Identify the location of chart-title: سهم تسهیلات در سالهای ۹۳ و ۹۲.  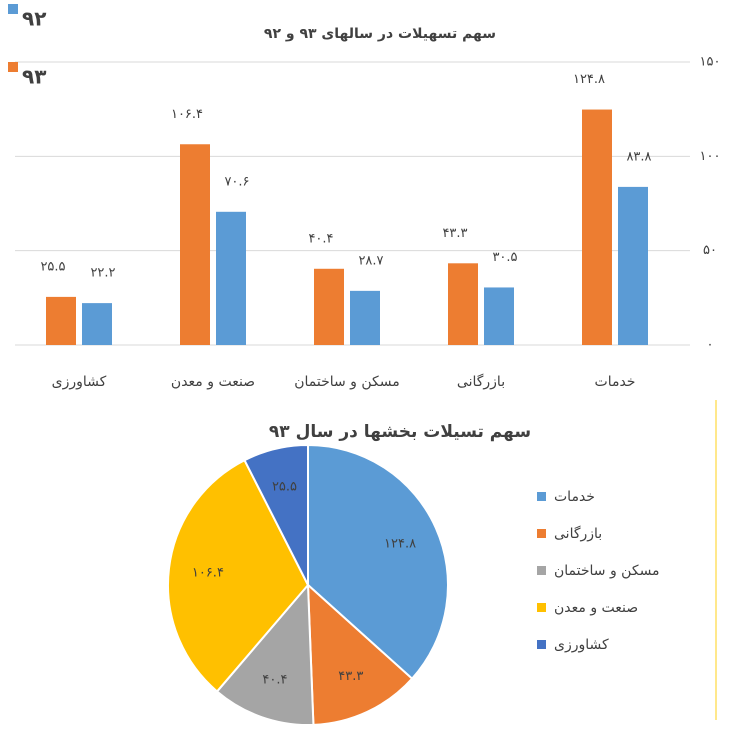
(380, 34).